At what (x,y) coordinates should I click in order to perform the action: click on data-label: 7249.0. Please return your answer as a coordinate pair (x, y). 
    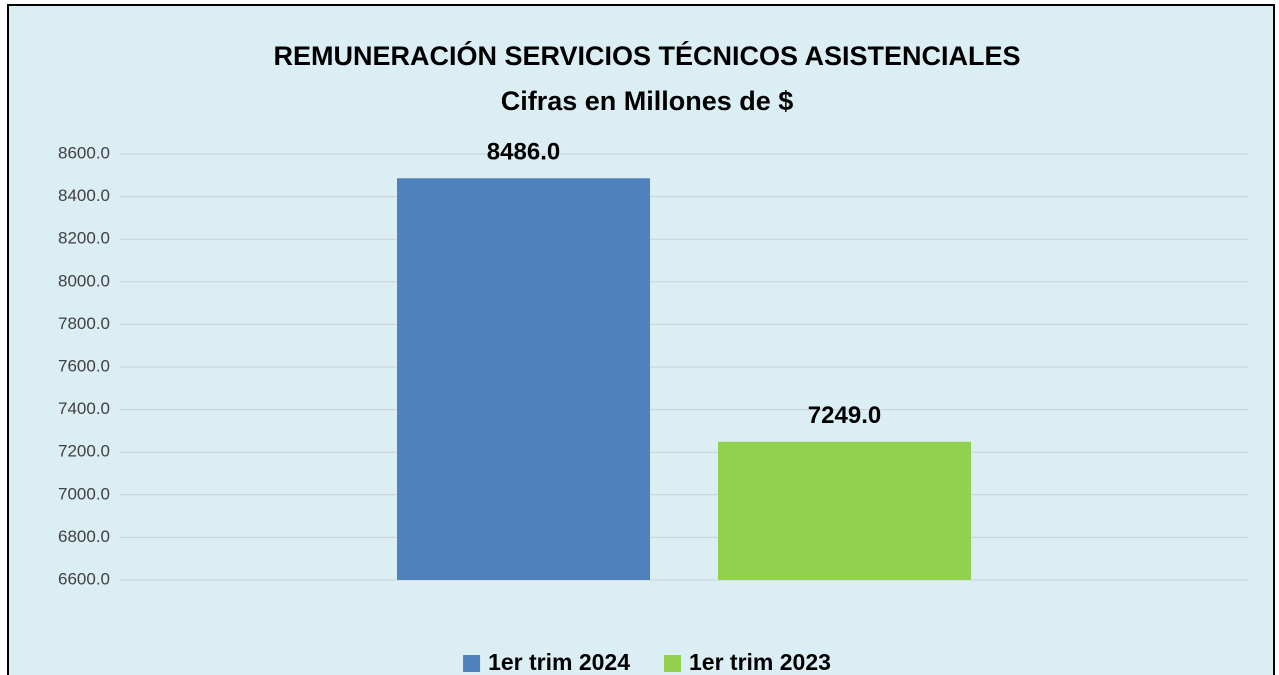
    Looking at the image, I should click on (844, 415).